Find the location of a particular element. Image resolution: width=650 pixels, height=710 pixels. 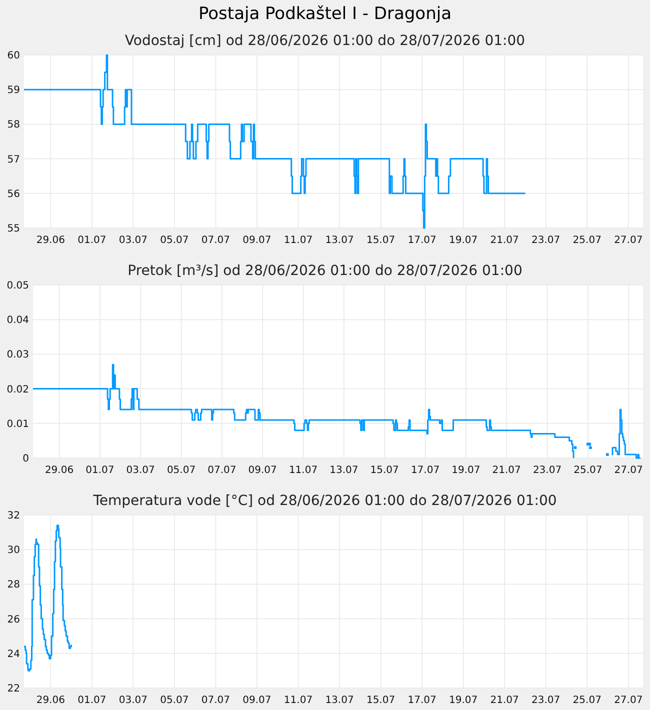

chart-title: Pretok [m³/s] od 28/06/2026 01:00 do 28/07/2026 01:00 is located at coordinates (325, 271).